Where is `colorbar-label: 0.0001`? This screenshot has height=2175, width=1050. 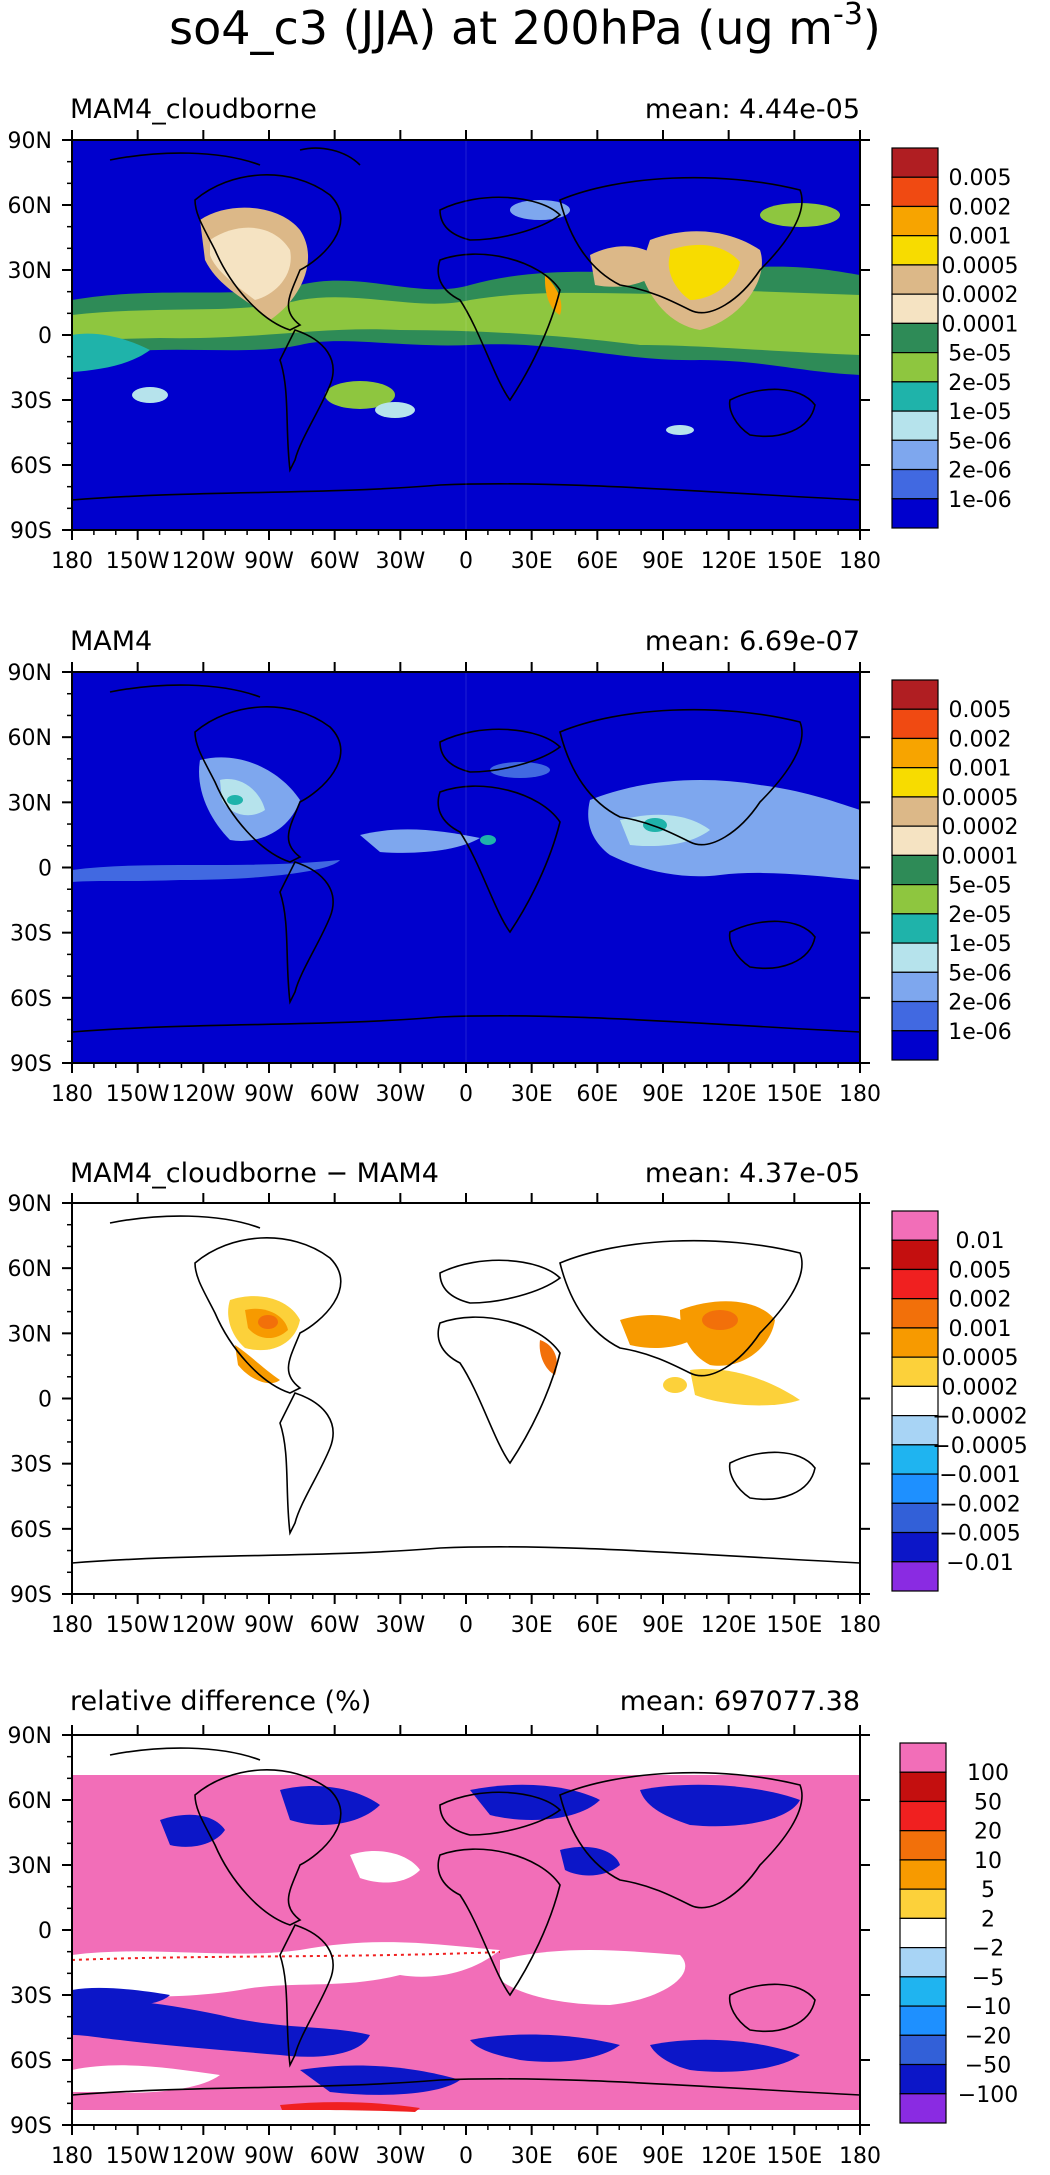 colorbar-label: 0.0001 is located at coordinates (980, 324).